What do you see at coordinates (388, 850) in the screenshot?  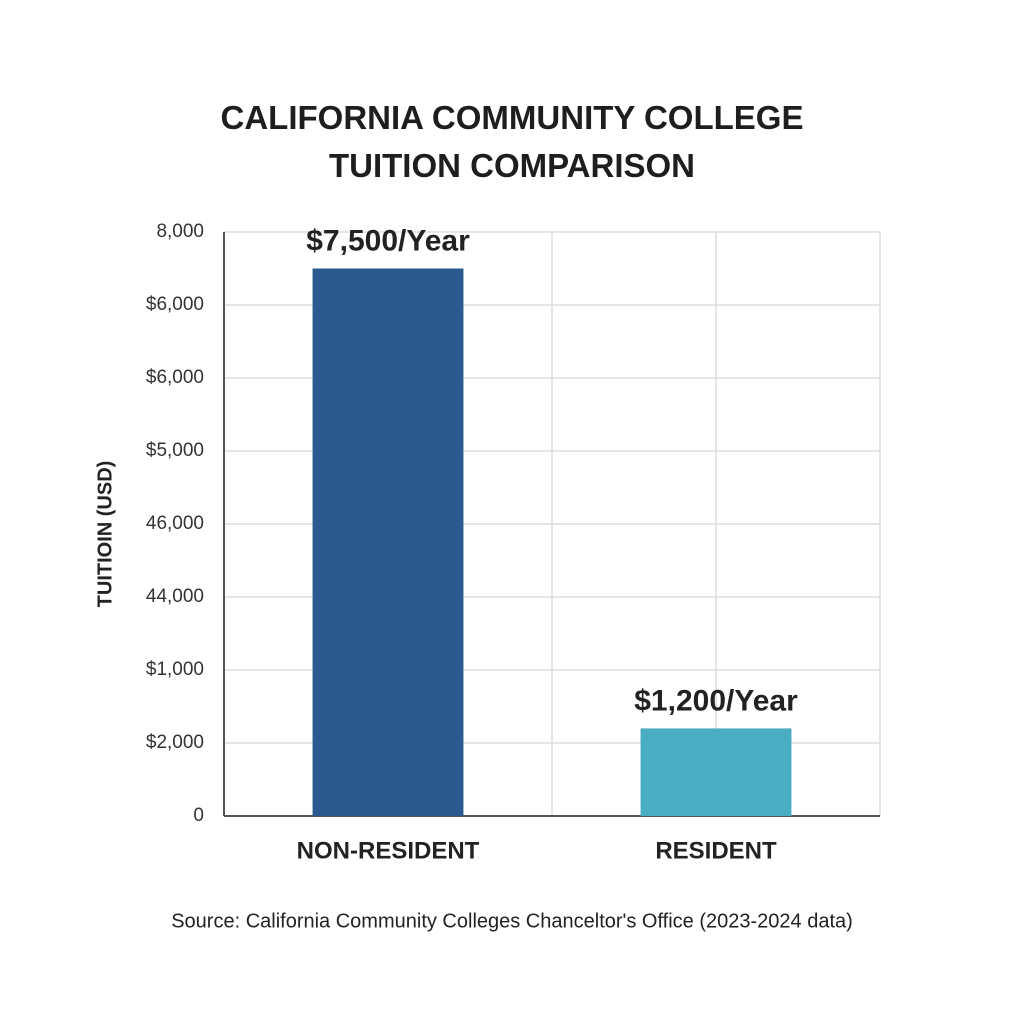 I see `x-tick-label: NON-RESIDENT` at bounding box center [388, 850].